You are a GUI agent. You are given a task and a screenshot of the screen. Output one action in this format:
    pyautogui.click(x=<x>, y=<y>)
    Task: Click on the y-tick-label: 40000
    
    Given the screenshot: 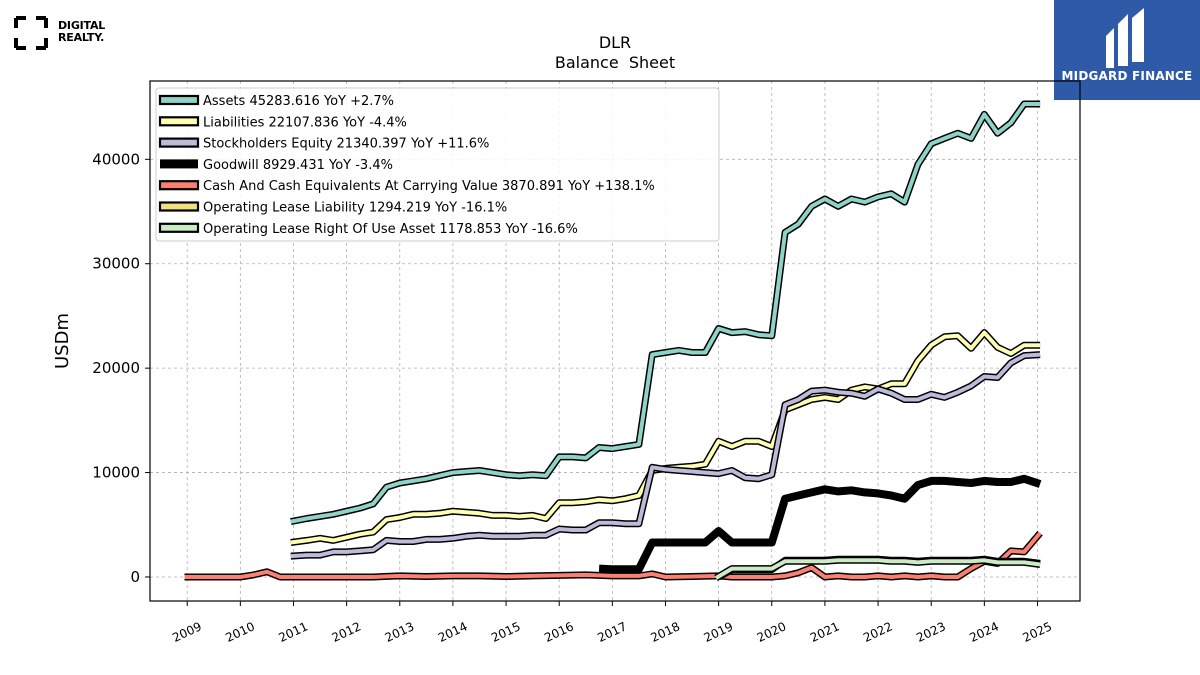 What is the action you would take?
    pyautogui.click(x=116, y=159)
    